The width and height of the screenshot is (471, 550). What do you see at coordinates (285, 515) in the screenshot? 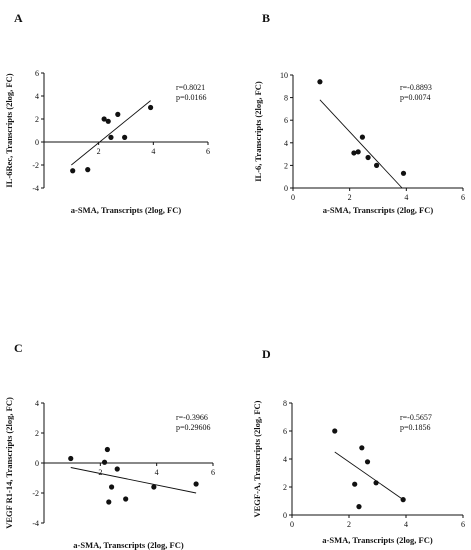
I see `panel-d-y-tick-label: 0` at bounding box center [285, 515].